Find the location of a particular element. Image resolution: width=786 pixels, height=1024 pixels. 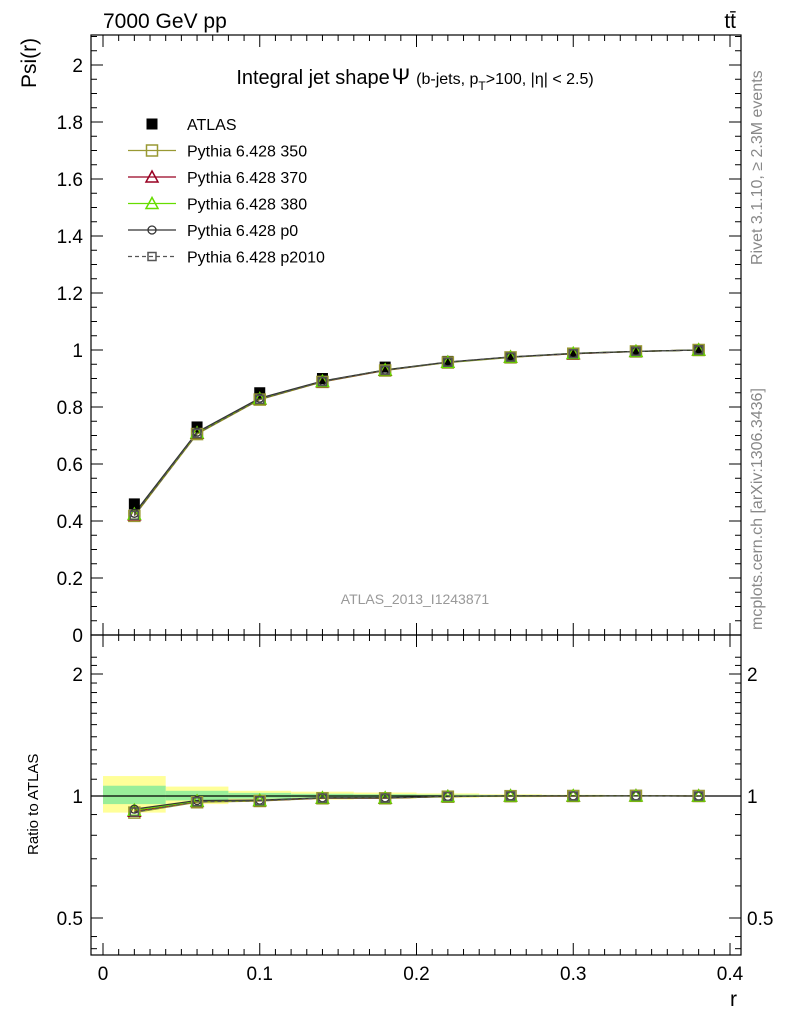

legend-label-0: ATLAS is located at coordinates (212, 125).